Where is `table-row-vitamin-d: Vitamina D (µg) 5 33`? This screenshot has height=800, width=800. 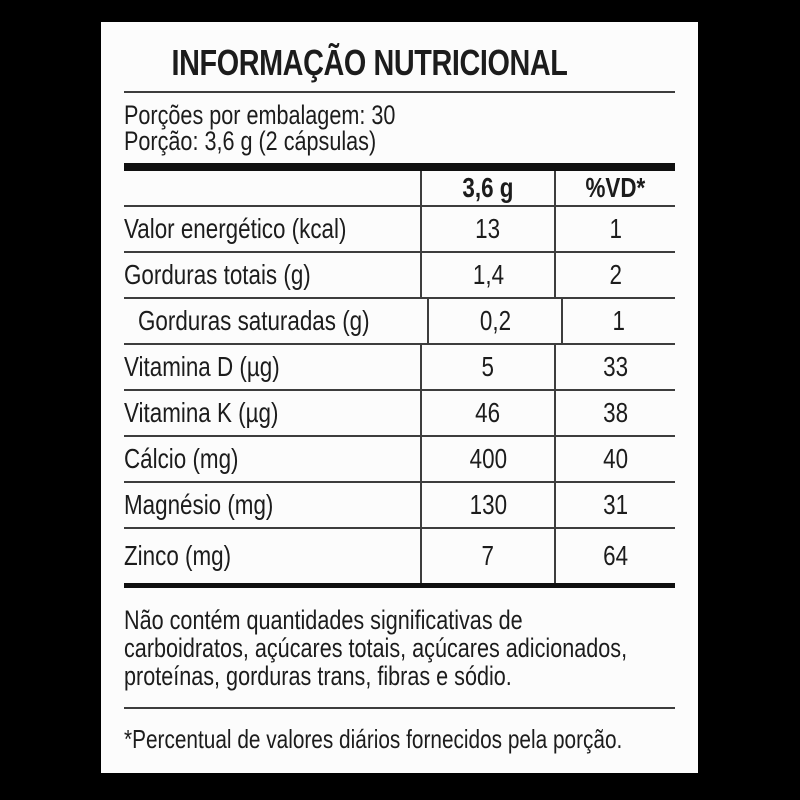
table-row-vitamin-d: Vitamina D (µg) 5 33 is located at coordinates (399, 366).